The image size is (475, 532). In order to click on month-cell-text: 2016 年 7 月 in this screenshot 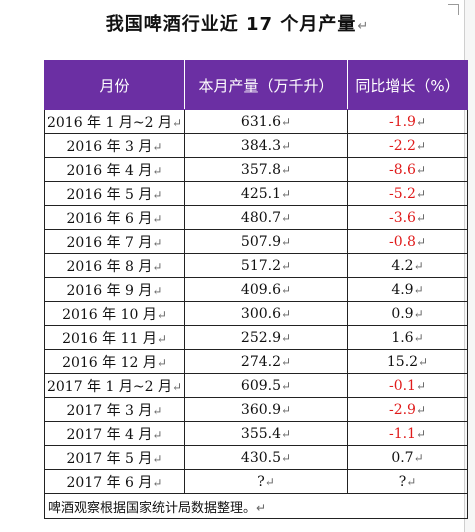, I will do `click(109, 242)`.